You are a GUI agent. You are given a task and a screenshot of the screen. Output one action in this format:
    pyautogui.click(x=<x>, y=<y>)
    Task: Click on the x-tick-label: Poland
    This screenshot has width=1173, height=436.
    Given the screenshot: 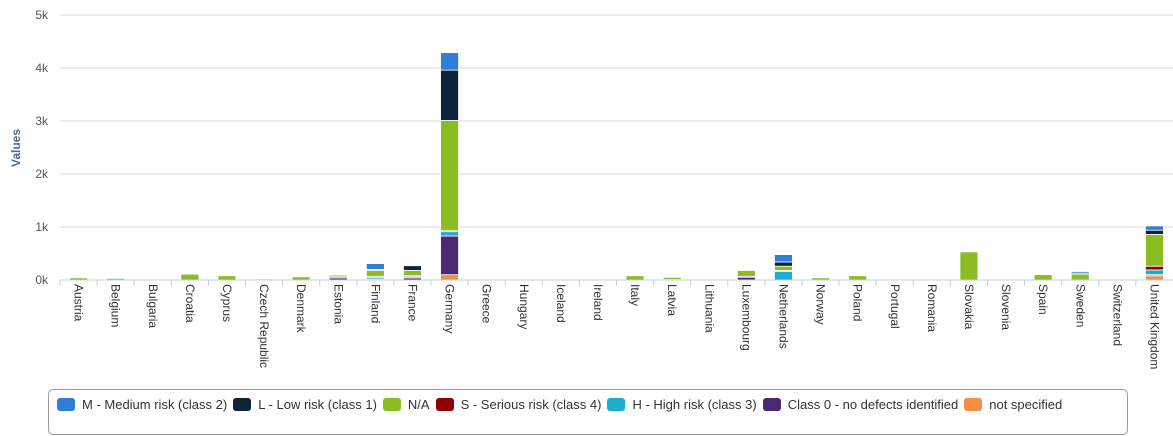 What is the action you would take?
    pyautogui.click(x=858, y=302)
    